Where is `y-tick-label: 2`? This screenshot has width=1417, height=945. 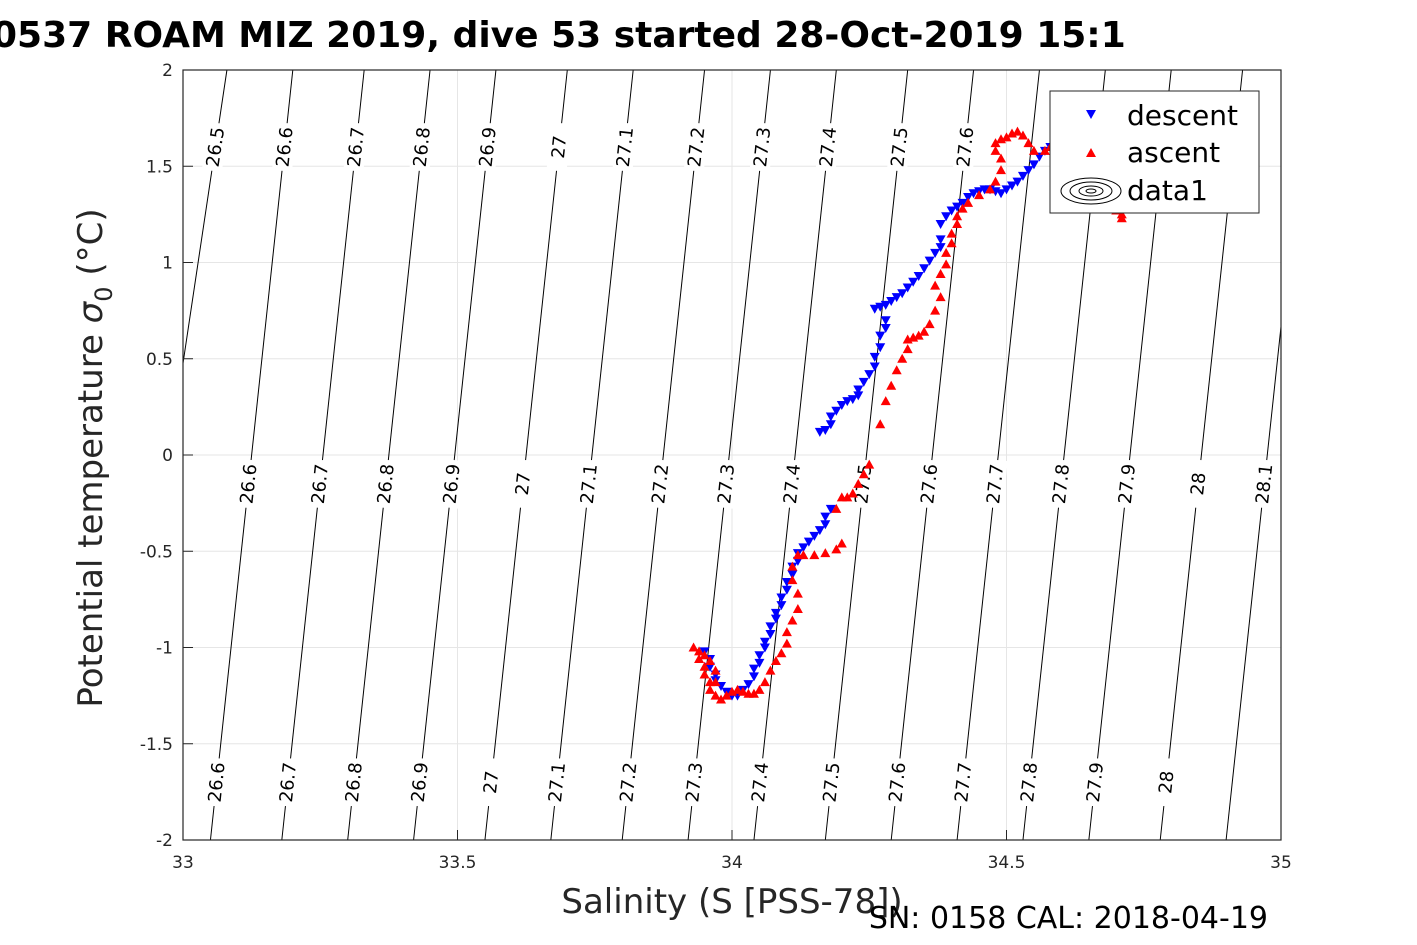 y-tick-label: 2 is located at coordinates (167, 71).